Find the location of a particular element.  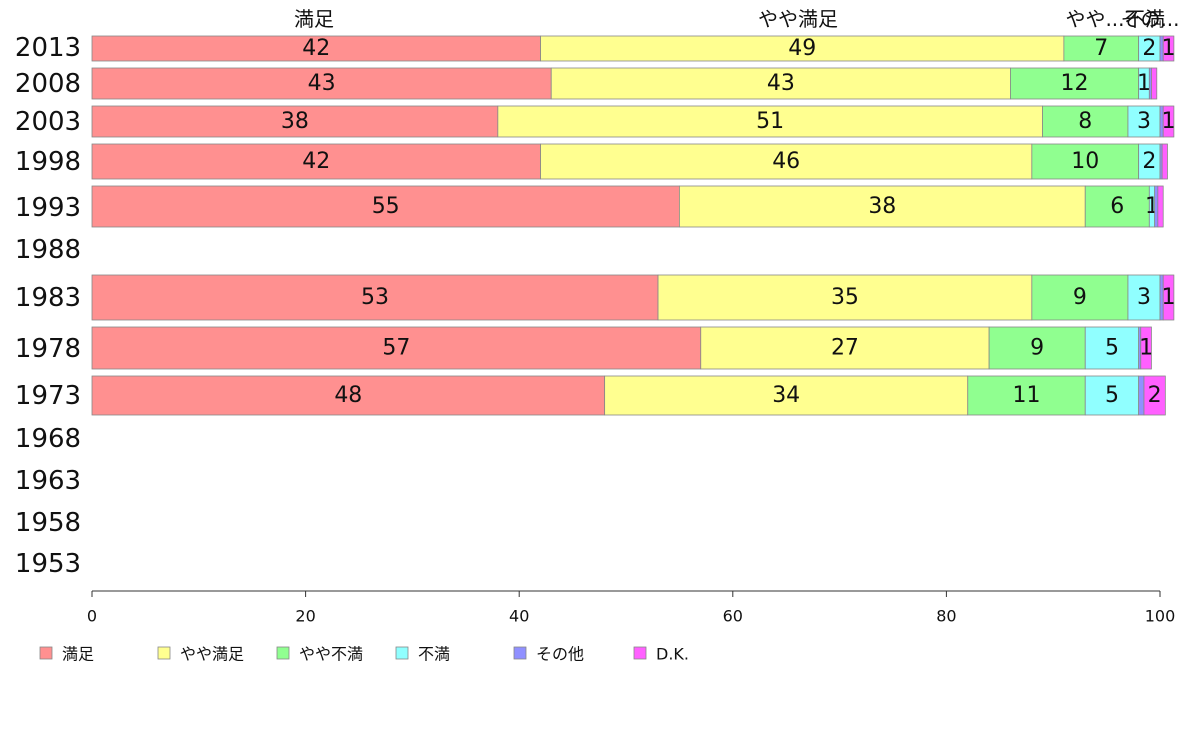

year-label: 1958 is located at coordinates (48, 523).